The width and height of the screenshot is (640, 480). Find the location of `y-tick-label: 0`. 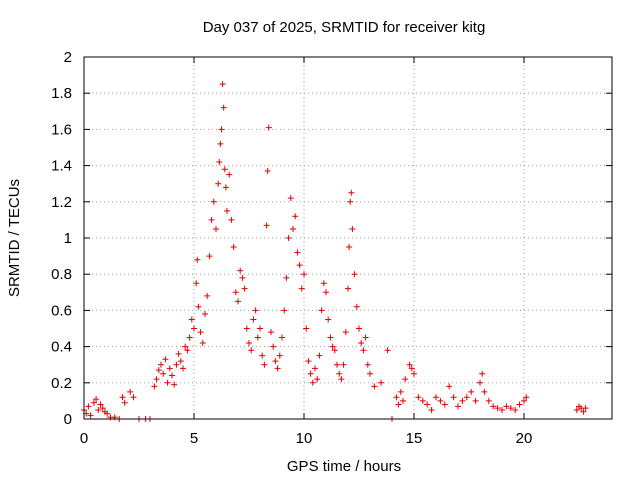

y-tick-label: 0 is located at coordinates (68, 419).